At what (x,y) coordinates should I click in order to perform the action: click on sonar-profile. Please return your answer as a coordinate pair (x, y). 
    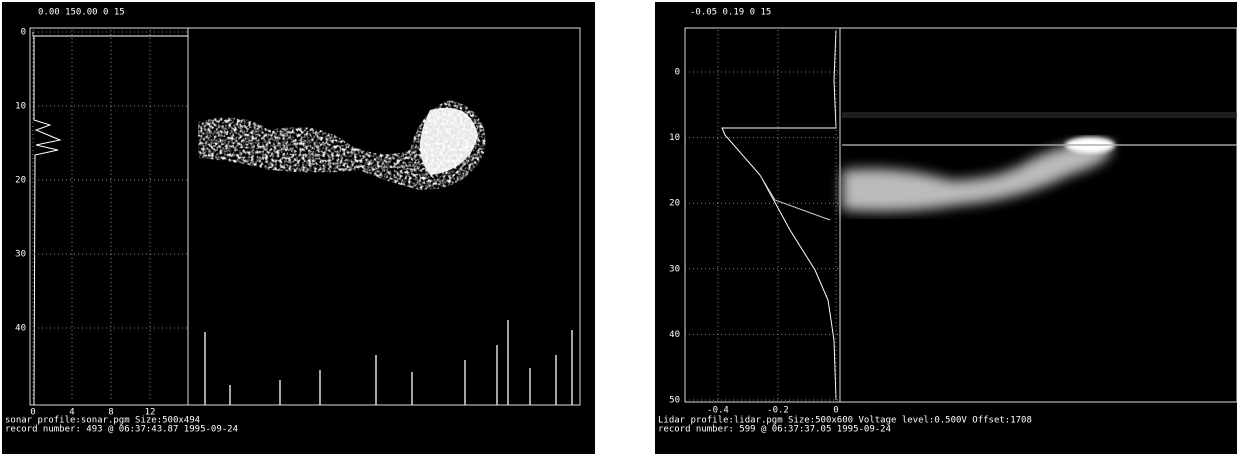
    Looking at the image, I should click on (110, 219).